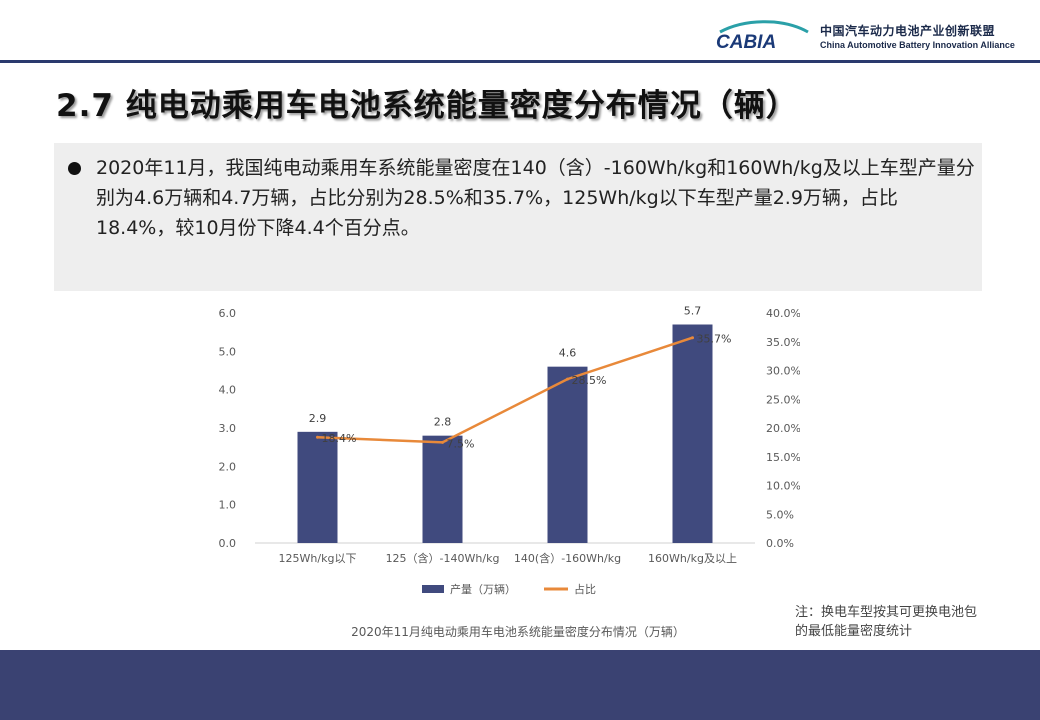 The image size is (1040, 720). What do you see at coordinates (783, 457) in the screenshot?
I see `right-tick-label: 15.0%` at bounding box center [783, 457].